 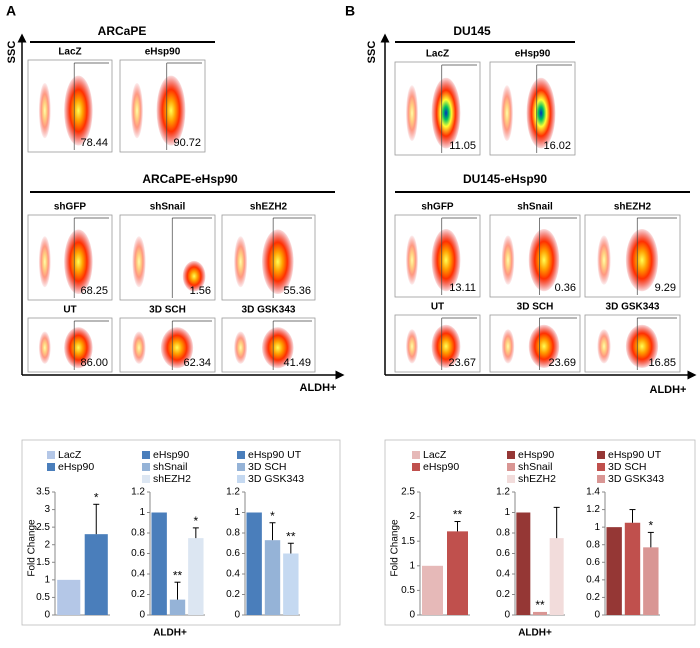 I want to click on plot-label: 3D SCH, so click(x=167, y=310).